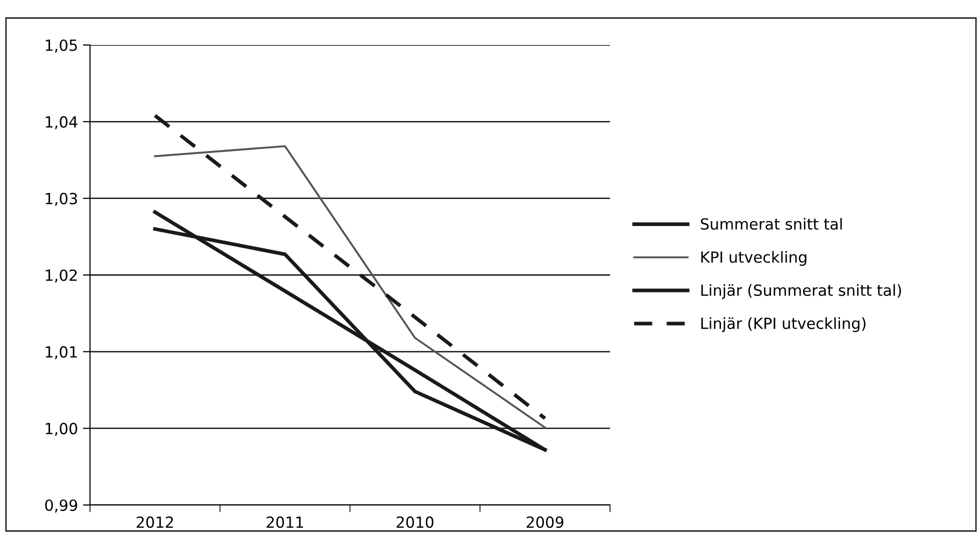  Describe the element at coordinates (801, 291) in the screenshot. I see `legend-label: Linjär (Summerat snitt tal)` at that location.